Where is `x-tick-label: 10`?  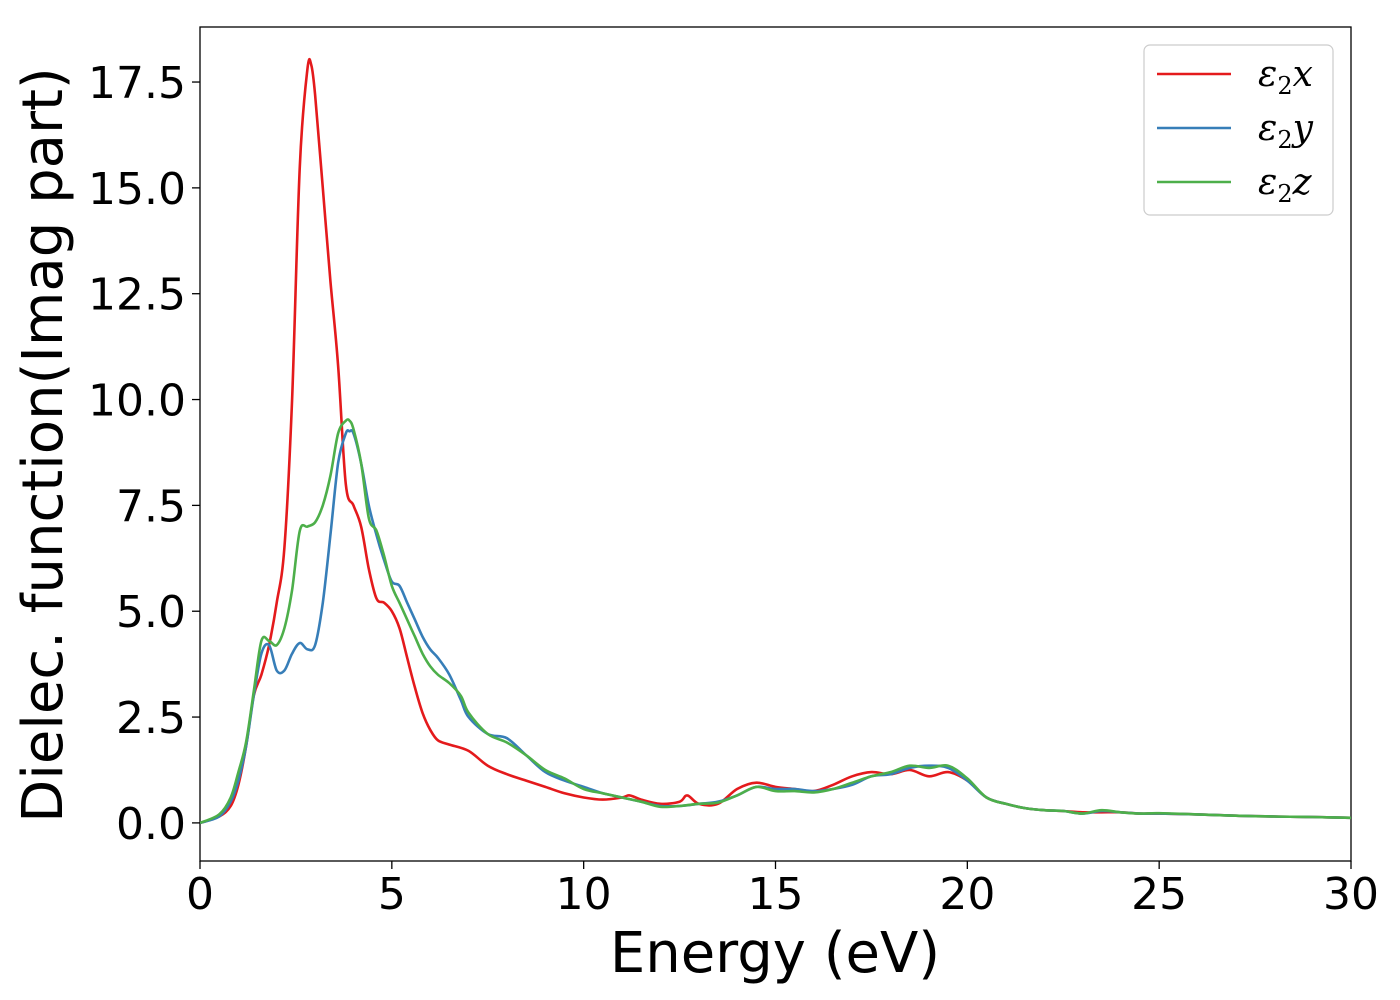
x-tick-label: 10 is located at coordinates (584, 894).